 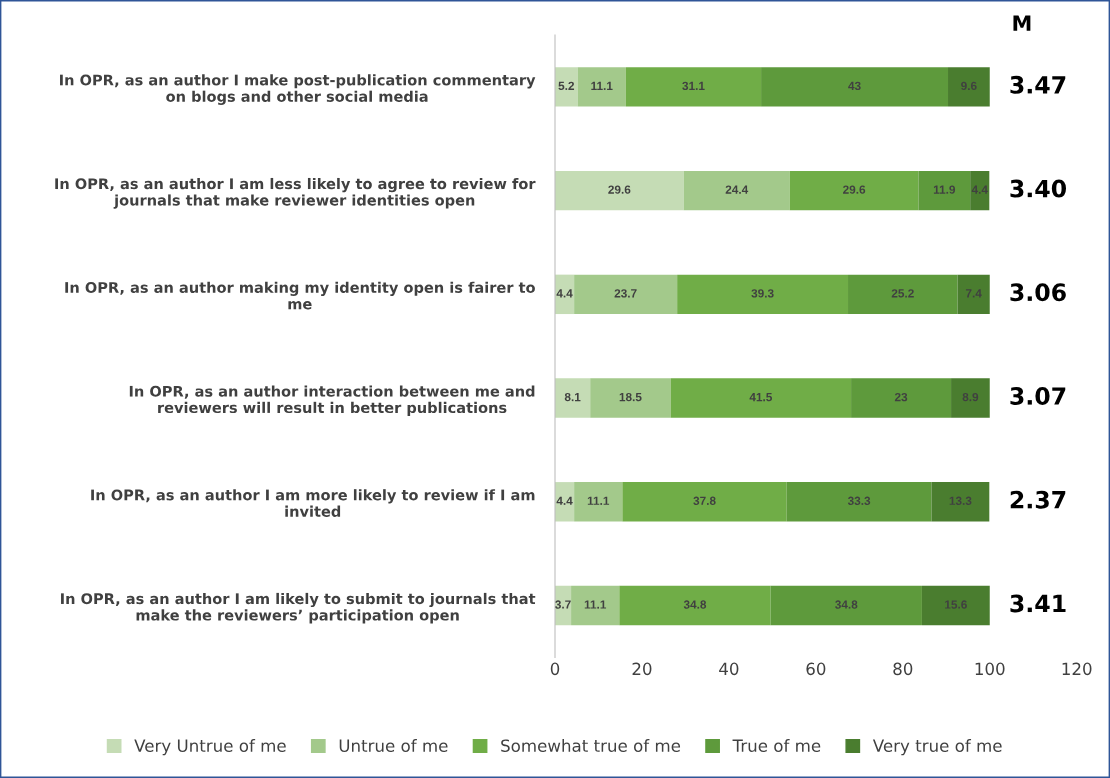 I want to click on data-label: 41.5, so click(x=761, y=397).